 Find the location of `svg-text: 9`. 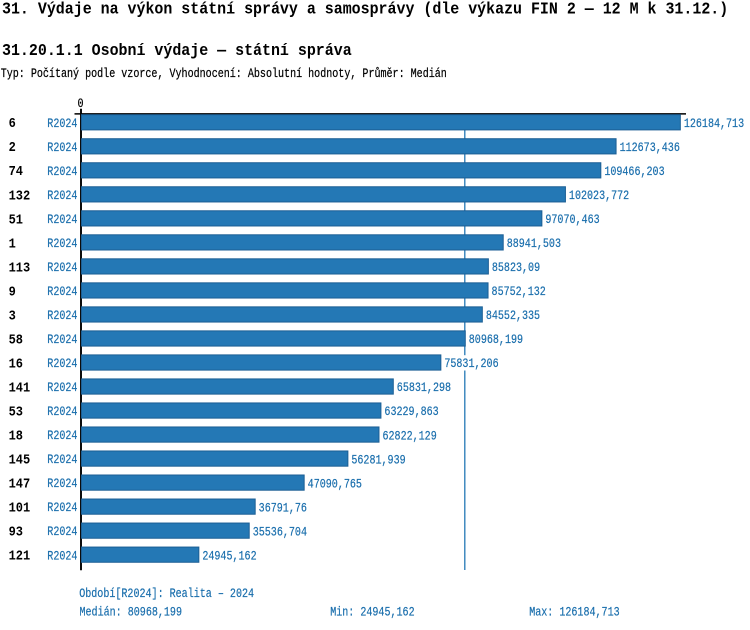

svg-text: 9 is located at coordinates (12, 292).